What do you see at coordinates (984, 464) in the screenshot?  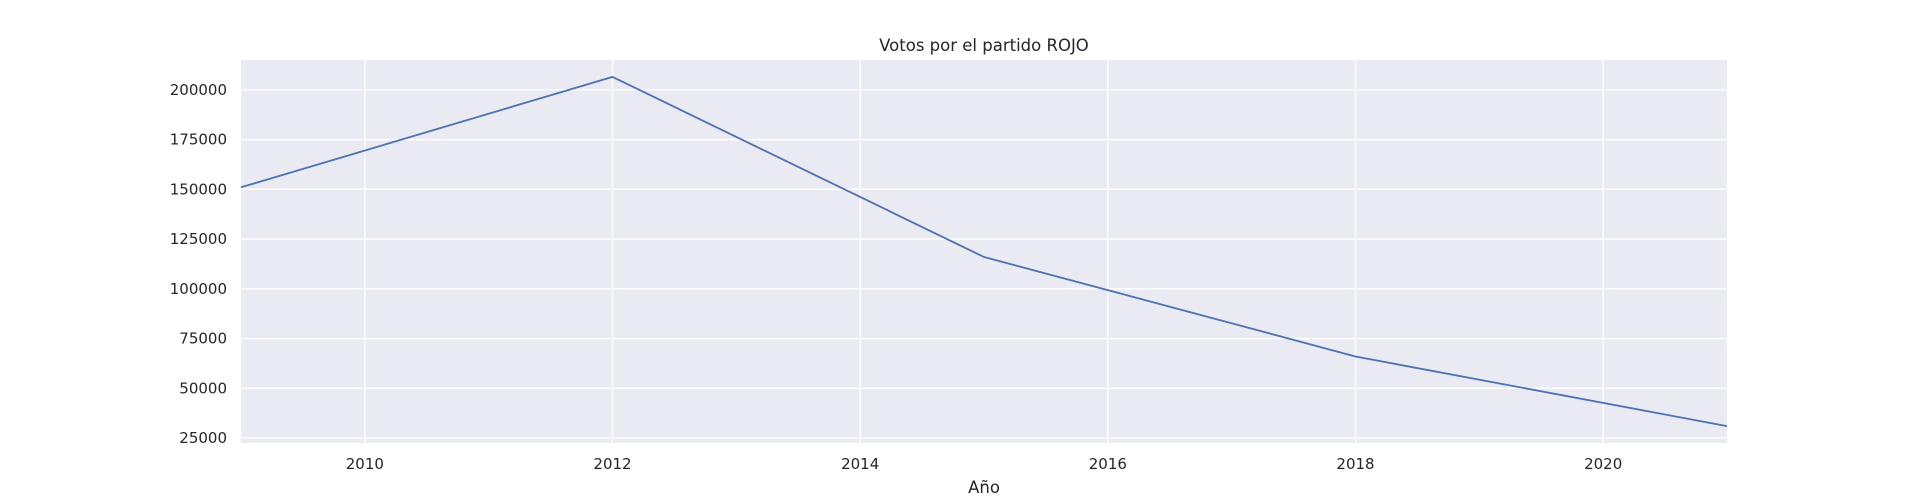 I see `x-tick-labels: 2010 2012 2014 2016 2018 2020` at bounding box center [984, 464].